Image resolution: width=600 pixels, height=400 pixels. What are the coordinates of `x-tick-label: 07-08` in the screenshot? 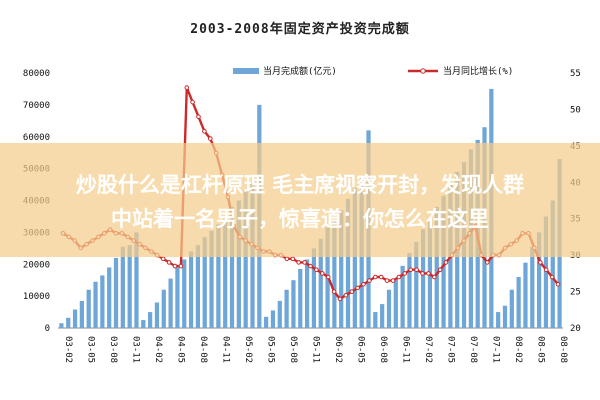 It's located at (473, 349).